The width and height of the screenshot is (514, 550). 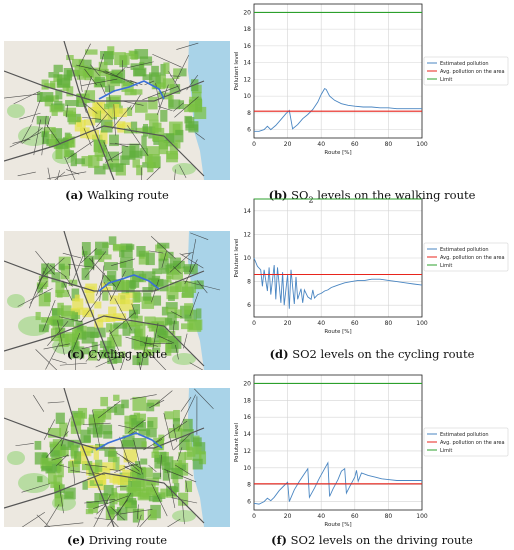 I want to click on caption-text: Cycling route, so click(x=126, y=354).